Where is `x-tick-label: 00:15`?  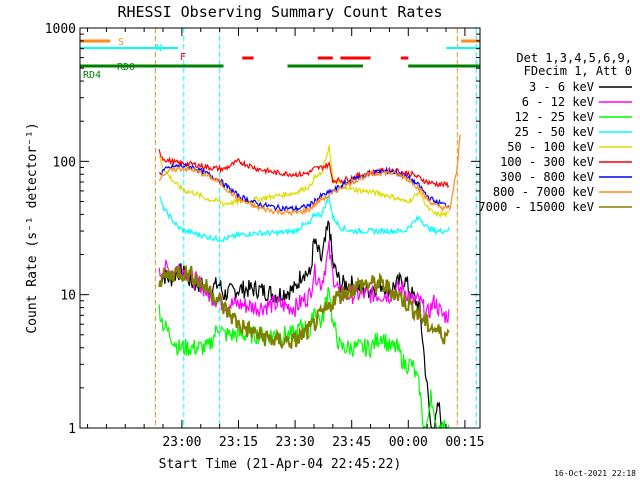 x-tick-label: 00:15 is located at coordinates (464, 442).